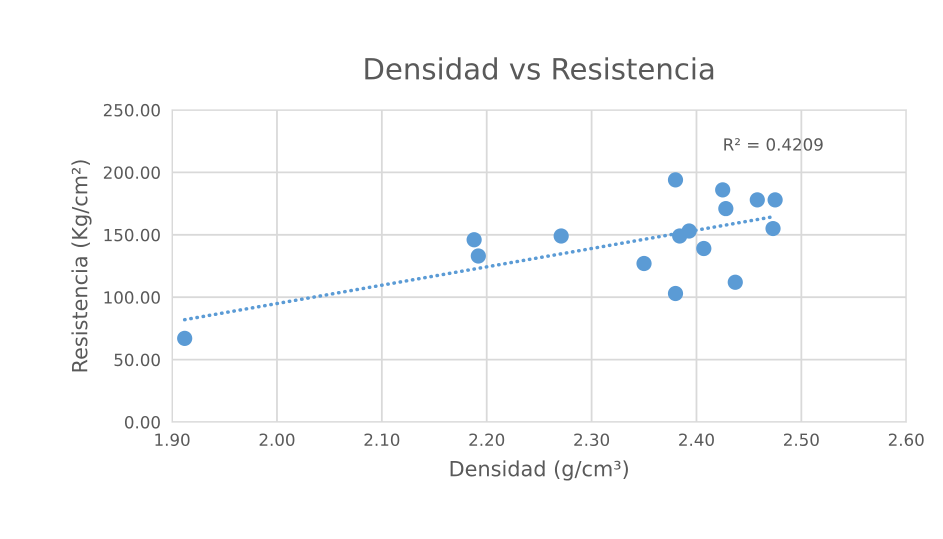 The height and width of the screenshot is (539, 943). Describe the element at coordinates (906, 439) in the screenshot. I see `x-tick-label: 2.60` at that location.